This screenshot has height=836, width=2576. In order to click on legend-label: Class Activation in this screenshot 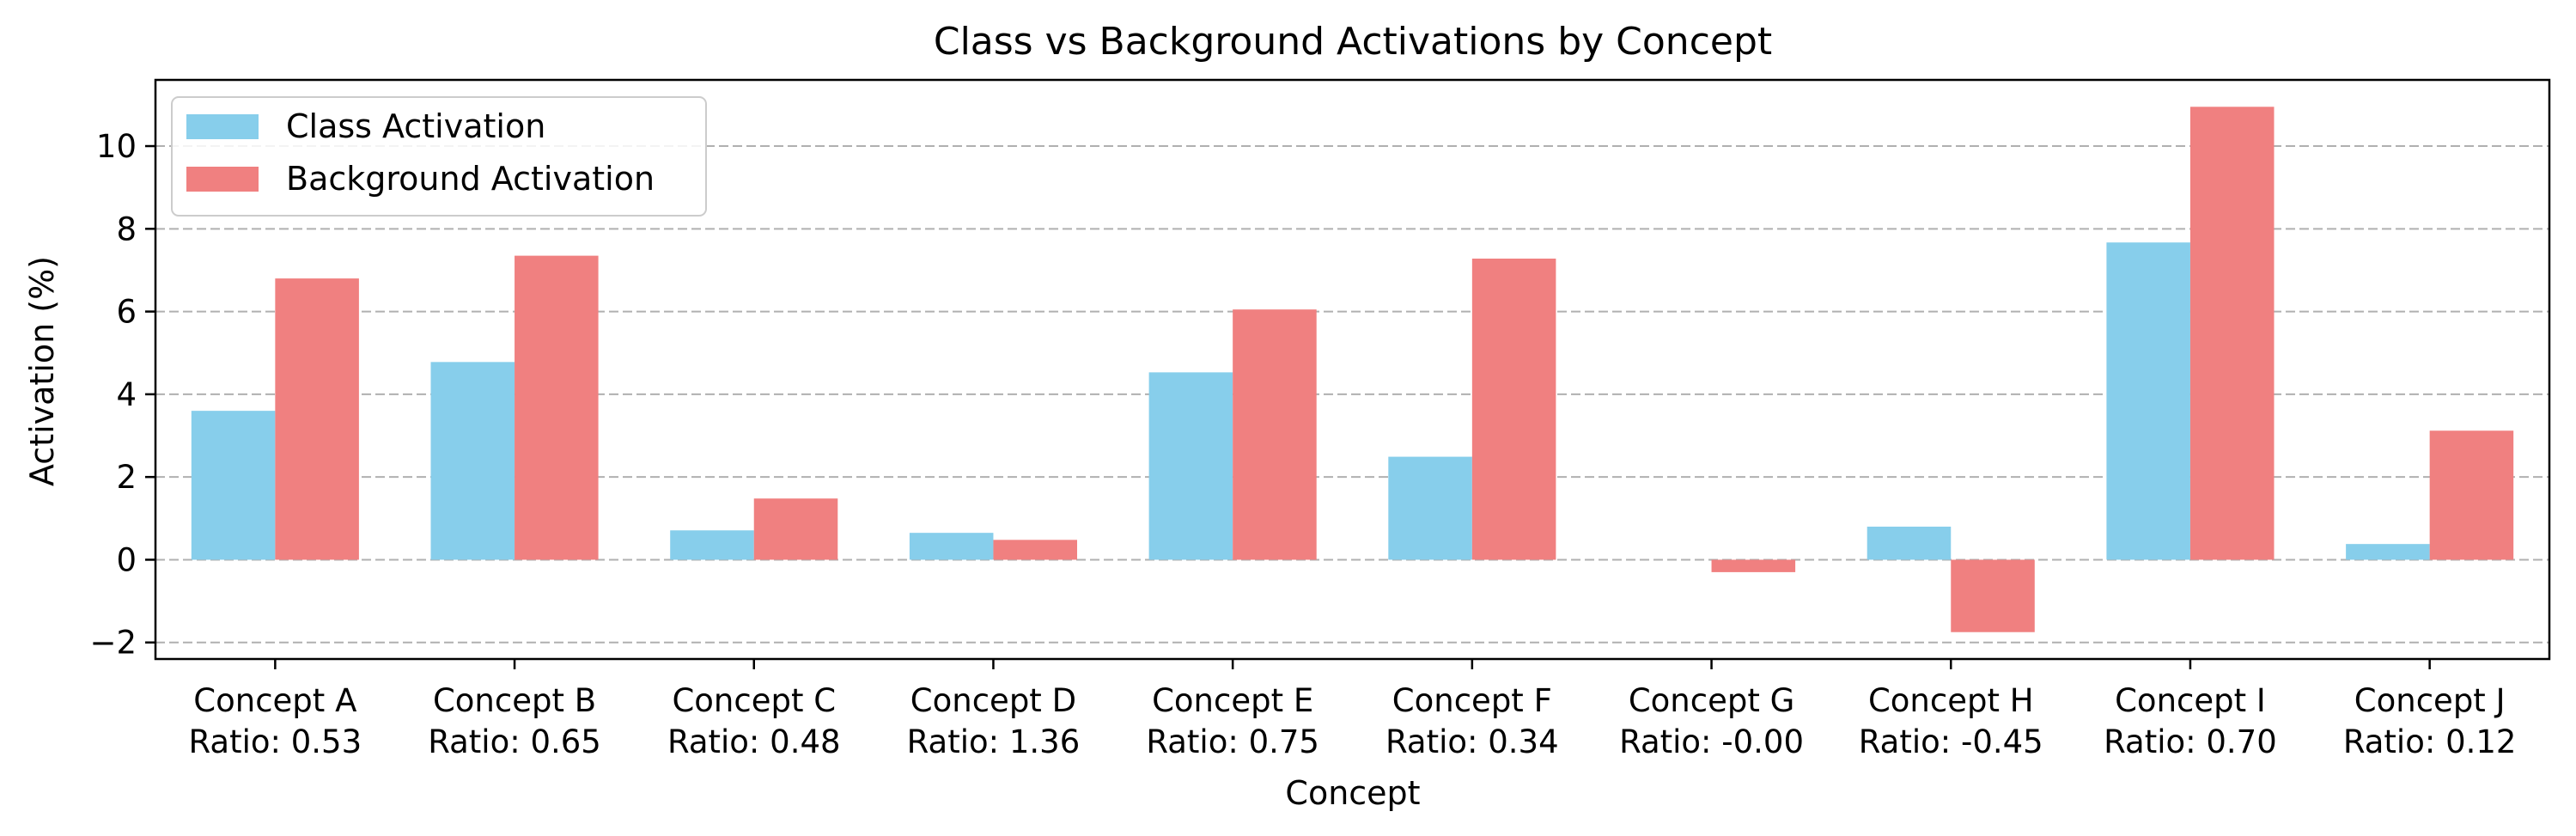, I will do `click(415, 126)`.